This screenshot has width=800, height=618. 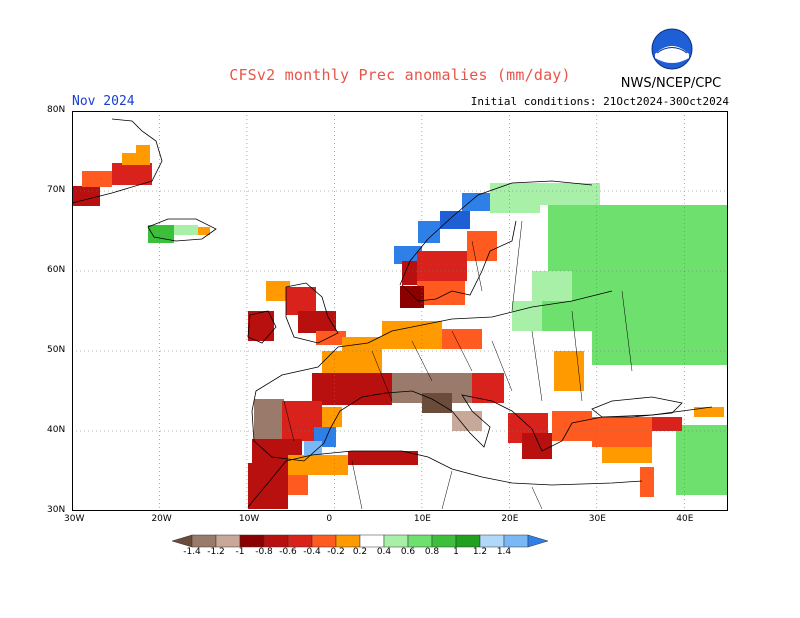 I want to click on forecast-month: Nov 2024, so click(x=103, y=101).